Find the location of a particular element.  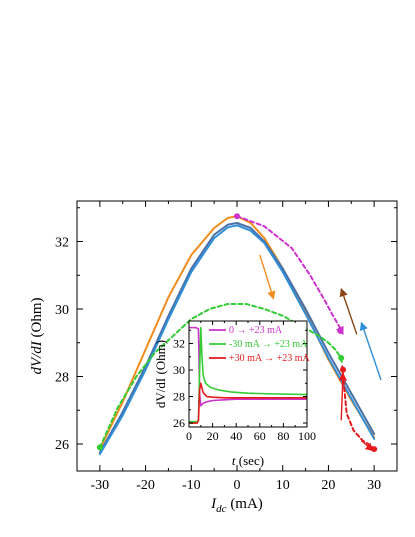

inset-legend: 0 → +23 mA -30 mA → +23 mA +30 mA → +23 mA is located at coordinates (260, 344).